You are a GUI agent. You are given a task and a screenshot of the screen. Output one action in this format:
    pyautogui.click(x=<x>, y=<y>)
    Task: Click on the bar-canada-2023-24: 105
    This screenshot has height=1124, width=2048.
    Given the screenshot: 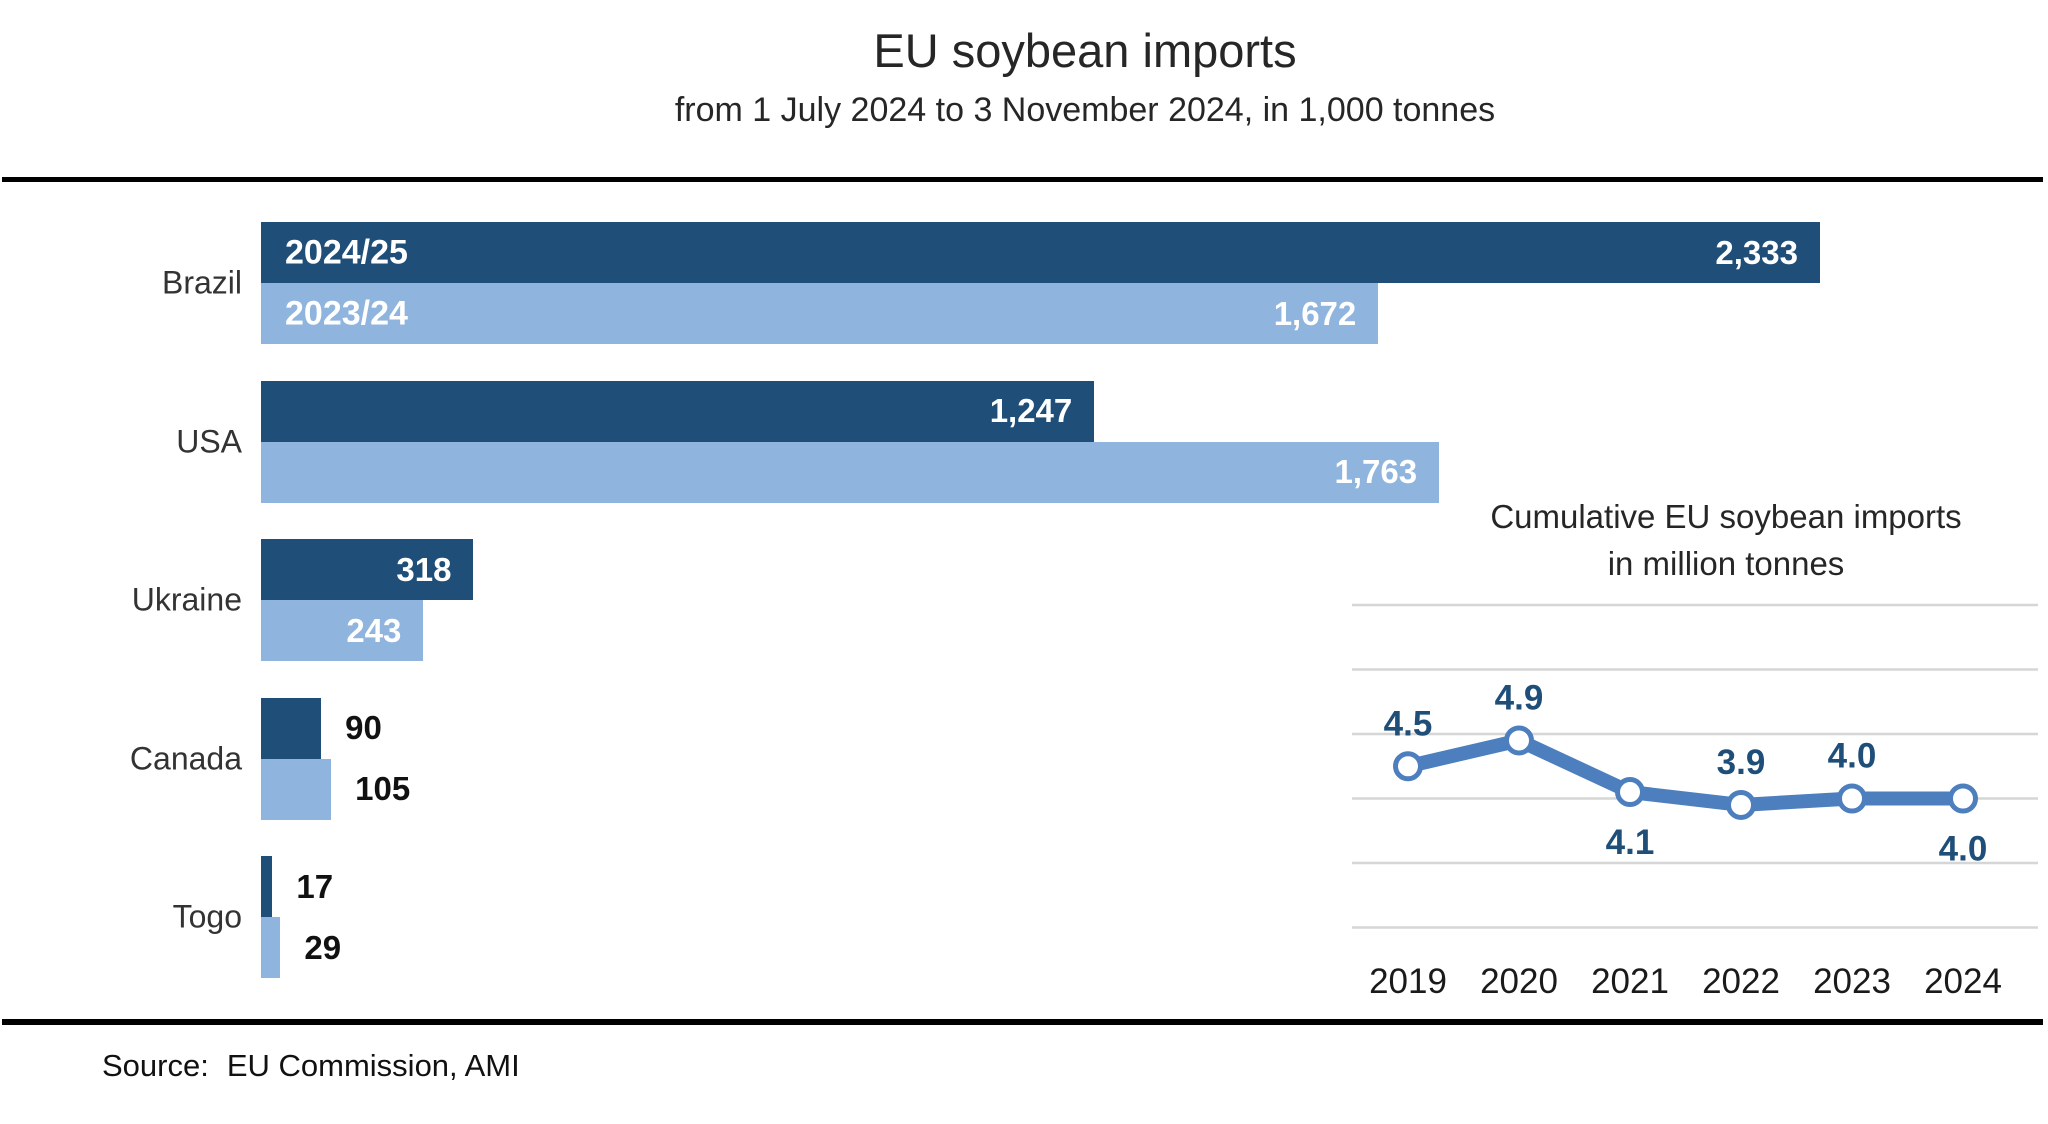 What is the action you would take?
    pyautogui.click(x=335, y=789)
    